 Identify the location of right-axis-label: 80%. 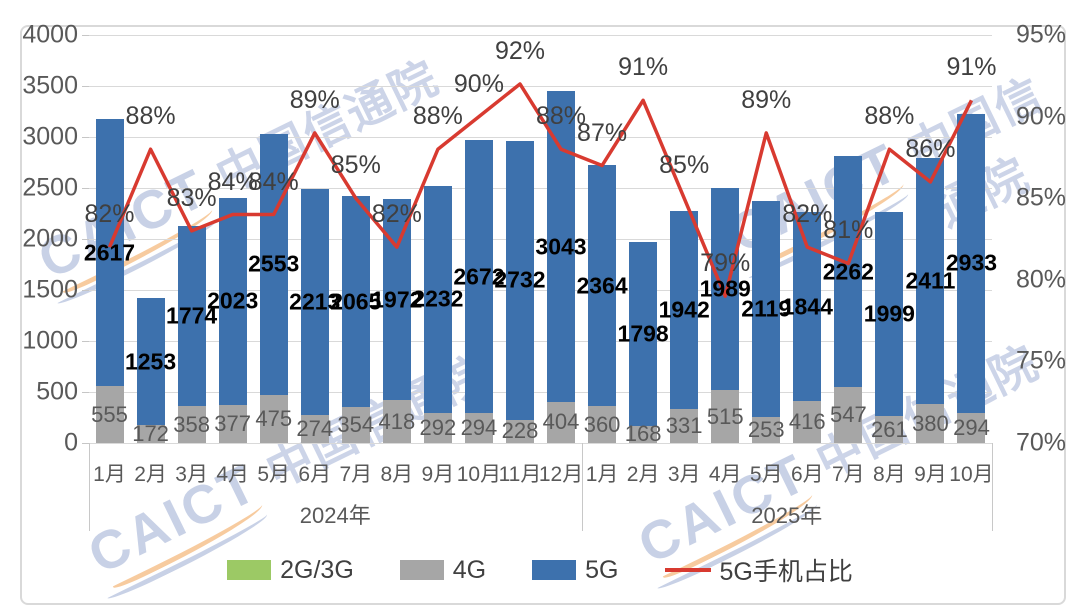
(1041, 279).